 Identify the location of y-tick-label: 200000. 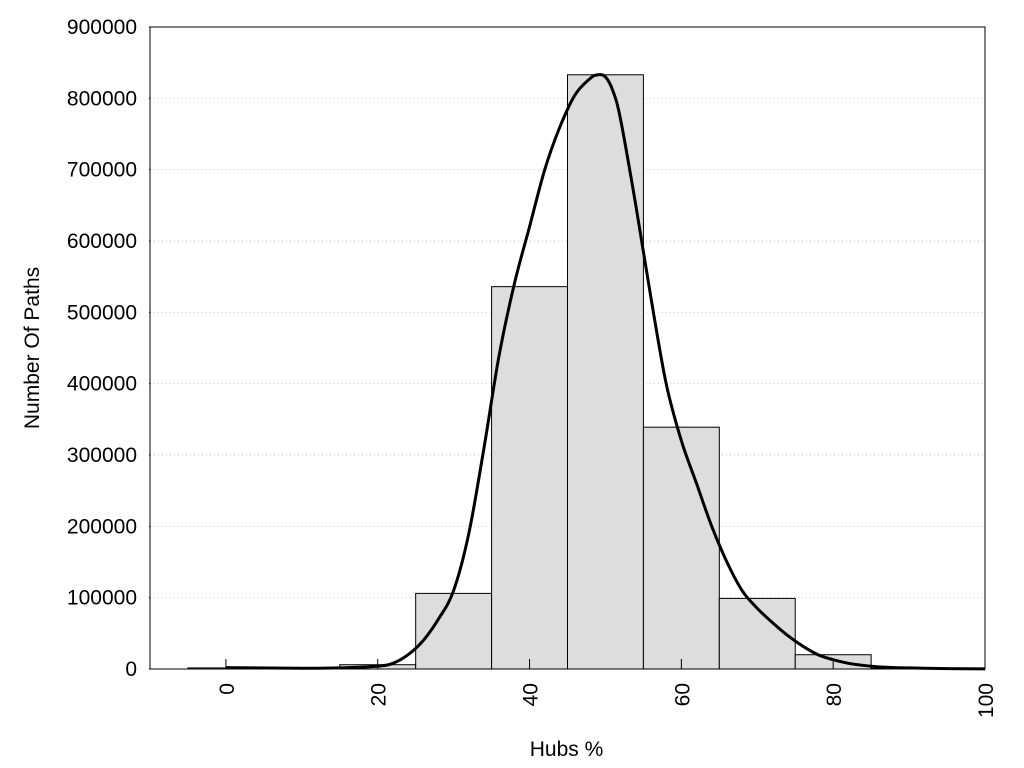
(102, 526).